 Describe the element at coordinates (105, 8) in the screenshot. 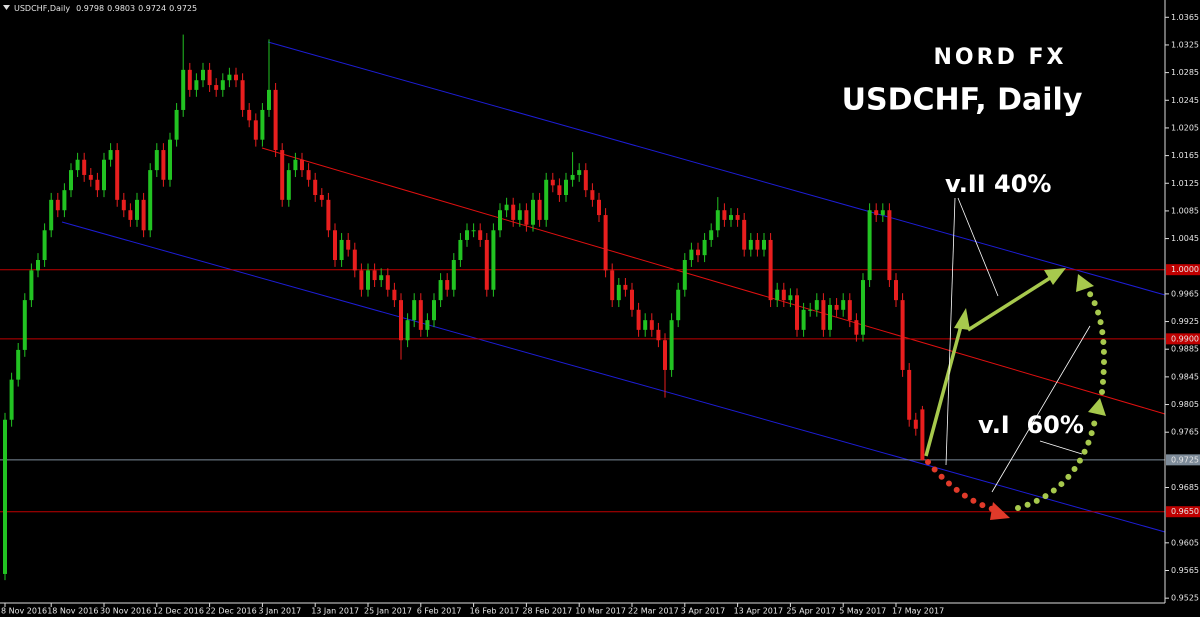

I see `header: USDCHF,Daily 0.9798 0.9803 0.9724 0.9725` at that location.